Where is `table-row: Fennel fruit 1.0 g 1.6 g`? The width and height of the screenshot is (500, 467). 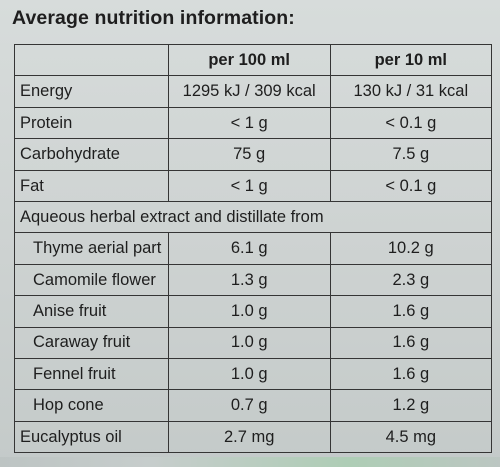 table-row: Fennel fruit 1.0 g 1.6 g is located at coordinates (253, 374).